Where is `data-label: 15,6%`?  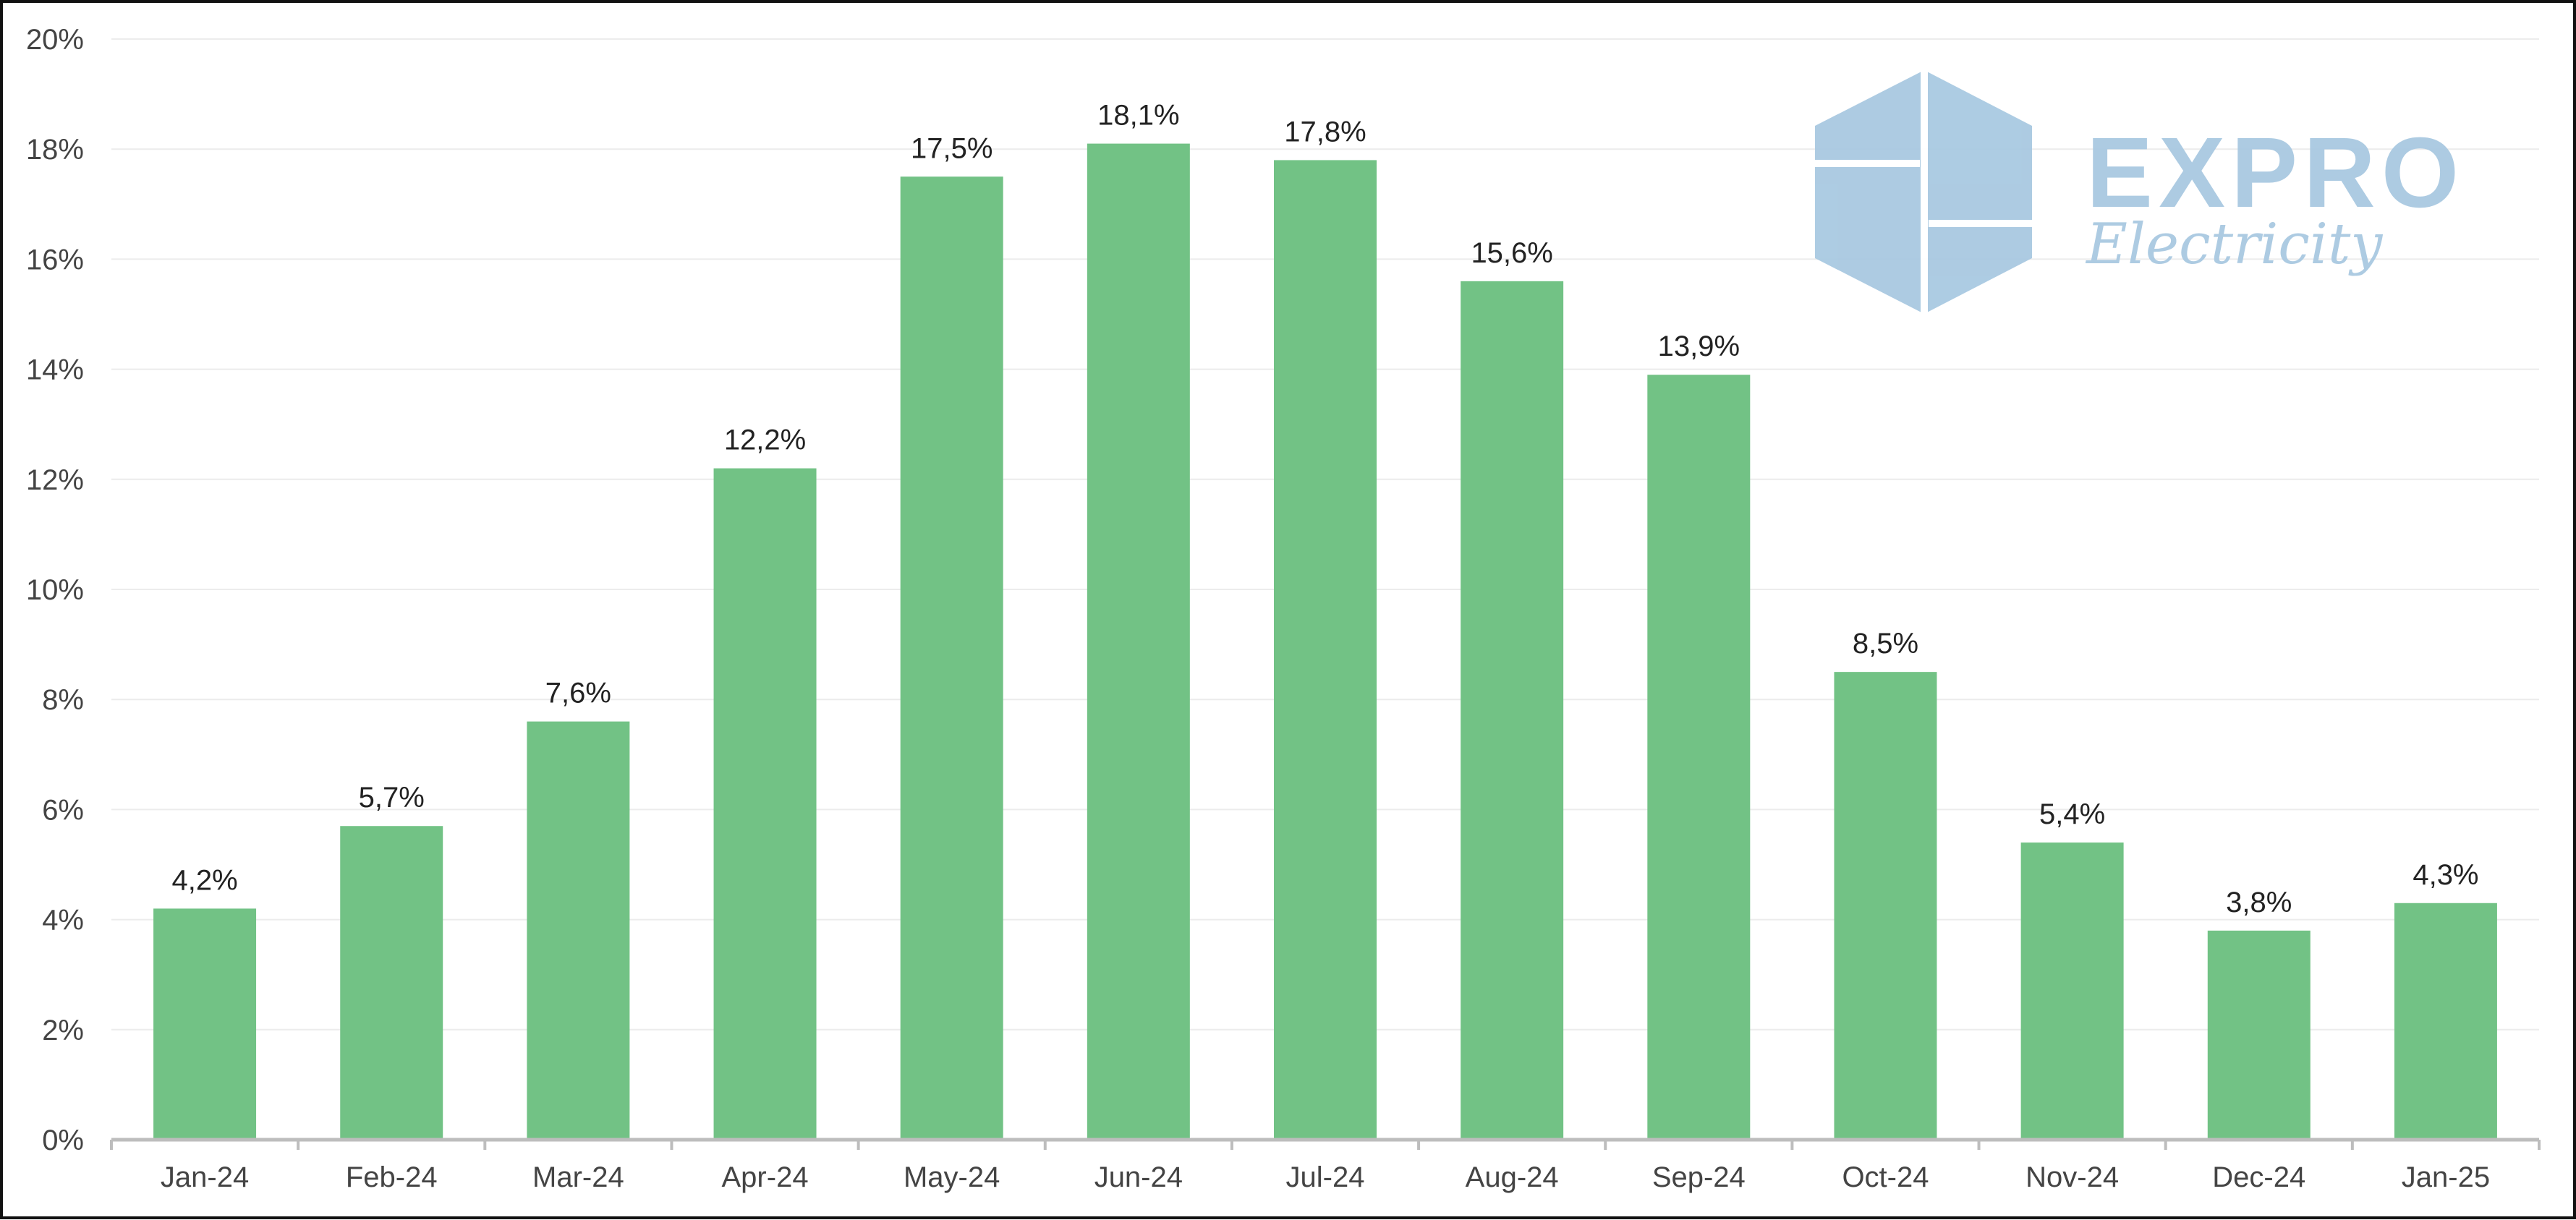
data-label: 15,6% is located at coordinates (1511, 253).